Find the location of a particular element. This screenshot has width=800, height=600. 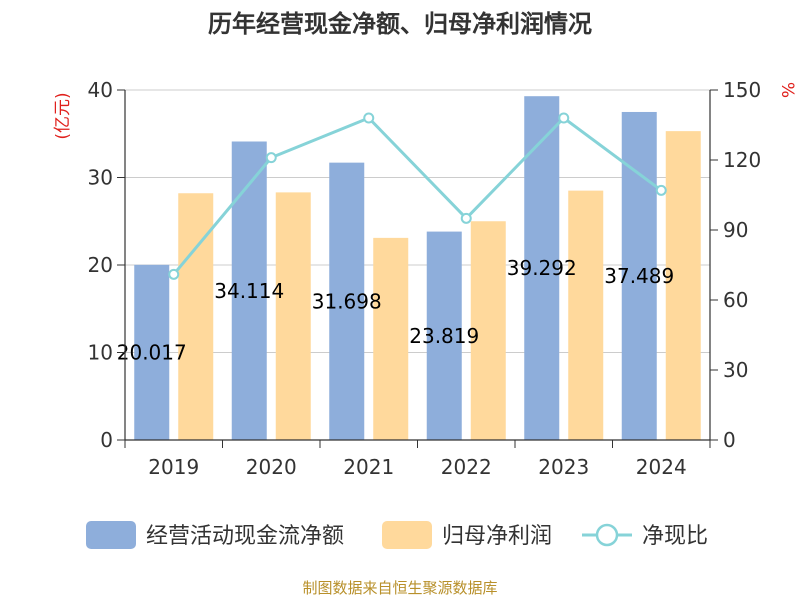

data-label-2022: 23.819 is located at coordinates (444, 336).